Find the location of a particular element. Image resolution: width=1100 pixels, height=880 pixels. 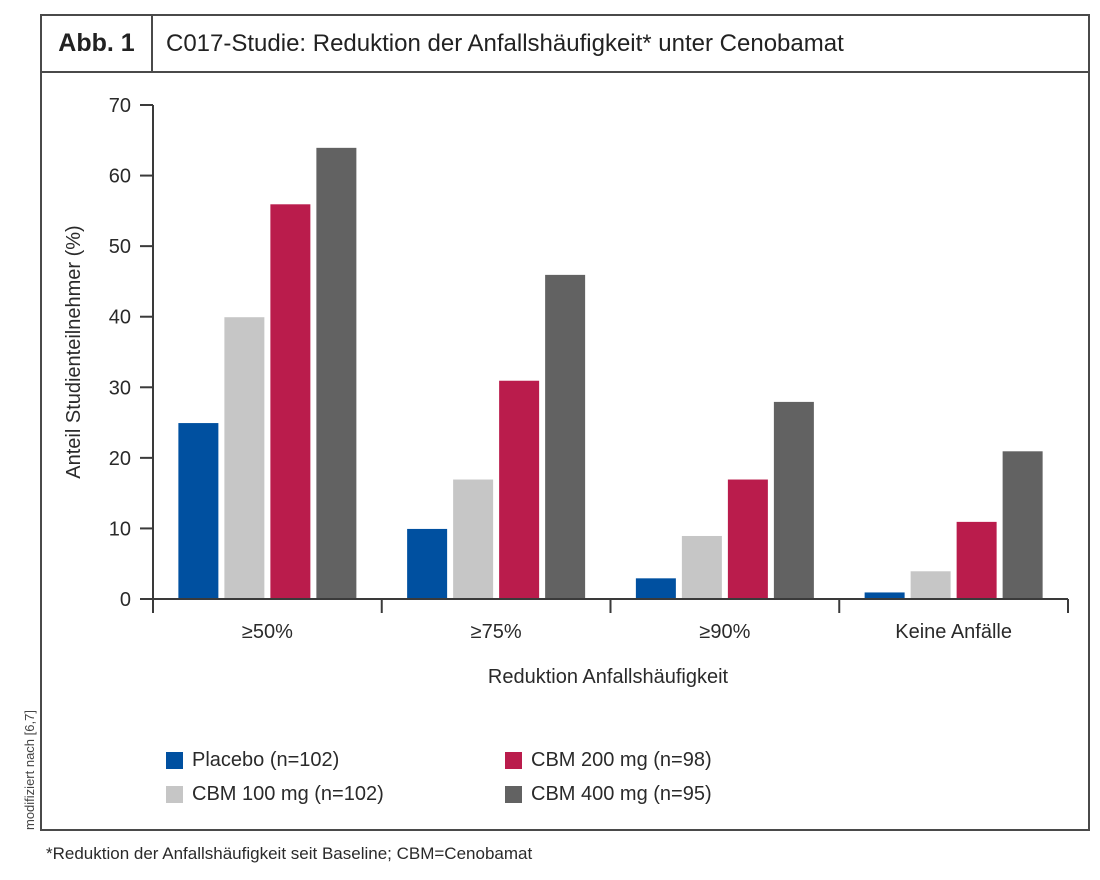

y-tick-label: 20 is located at coordinates (120, 459).